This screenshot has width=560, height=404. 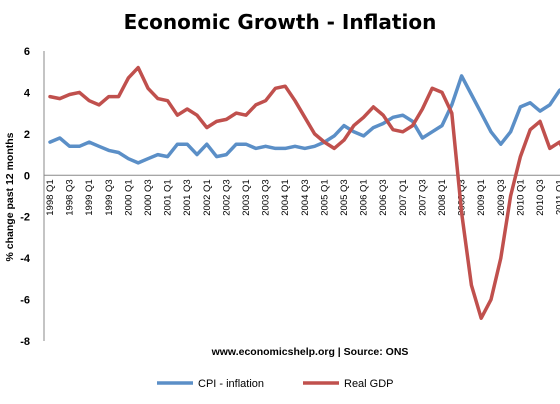 What do you see at coordinates (246, 197) in the screenshot?
I see `x-tick-label: 2003 Q1` at bounding box center [246, 197].